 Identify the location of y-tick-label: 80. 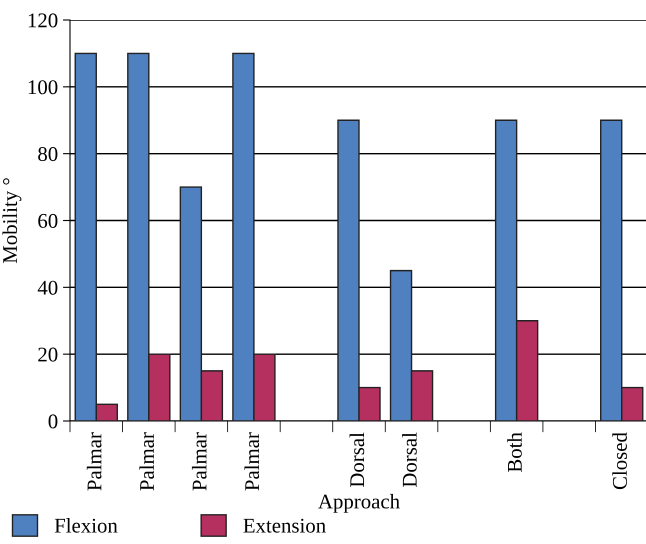
(48, 154).